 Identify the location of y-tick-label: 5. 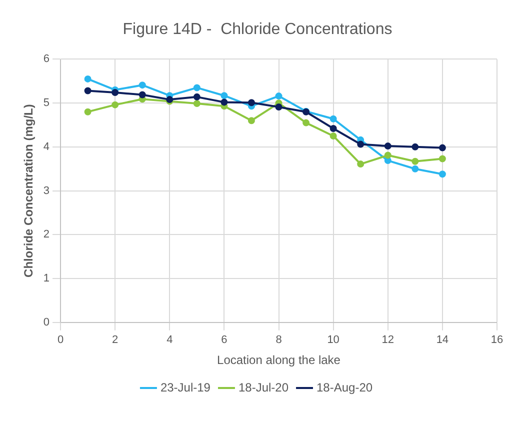
(46, 103).